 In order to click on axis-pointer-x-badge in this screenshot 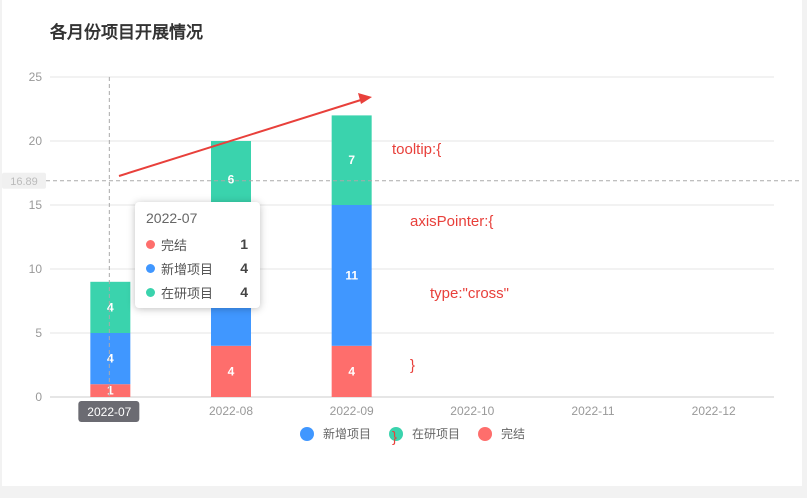, I will do `click(109, 411)`.